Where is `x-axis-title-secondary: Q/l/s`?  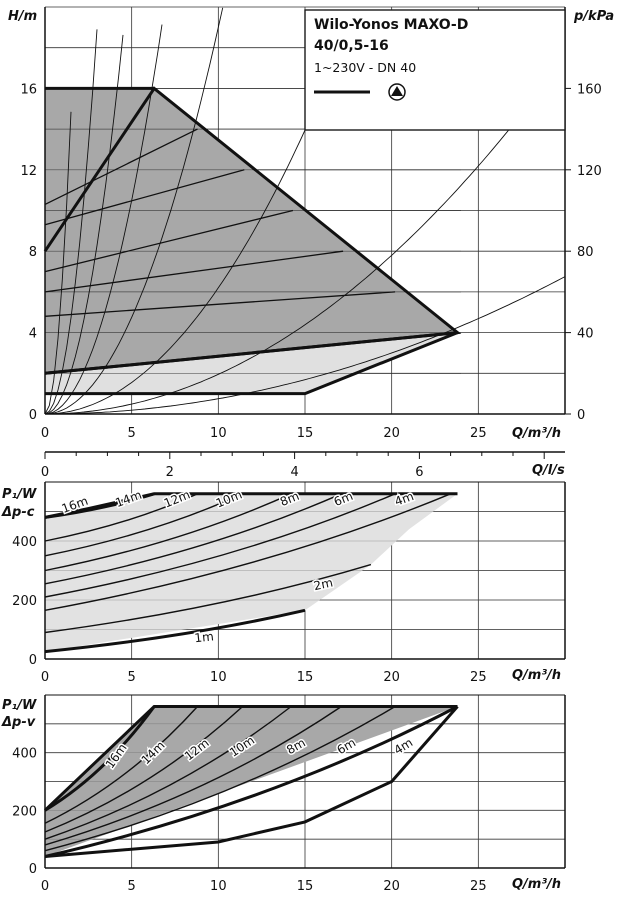 x-axis-title-secondary: Q/l/s is located at coordinates (548, 470).